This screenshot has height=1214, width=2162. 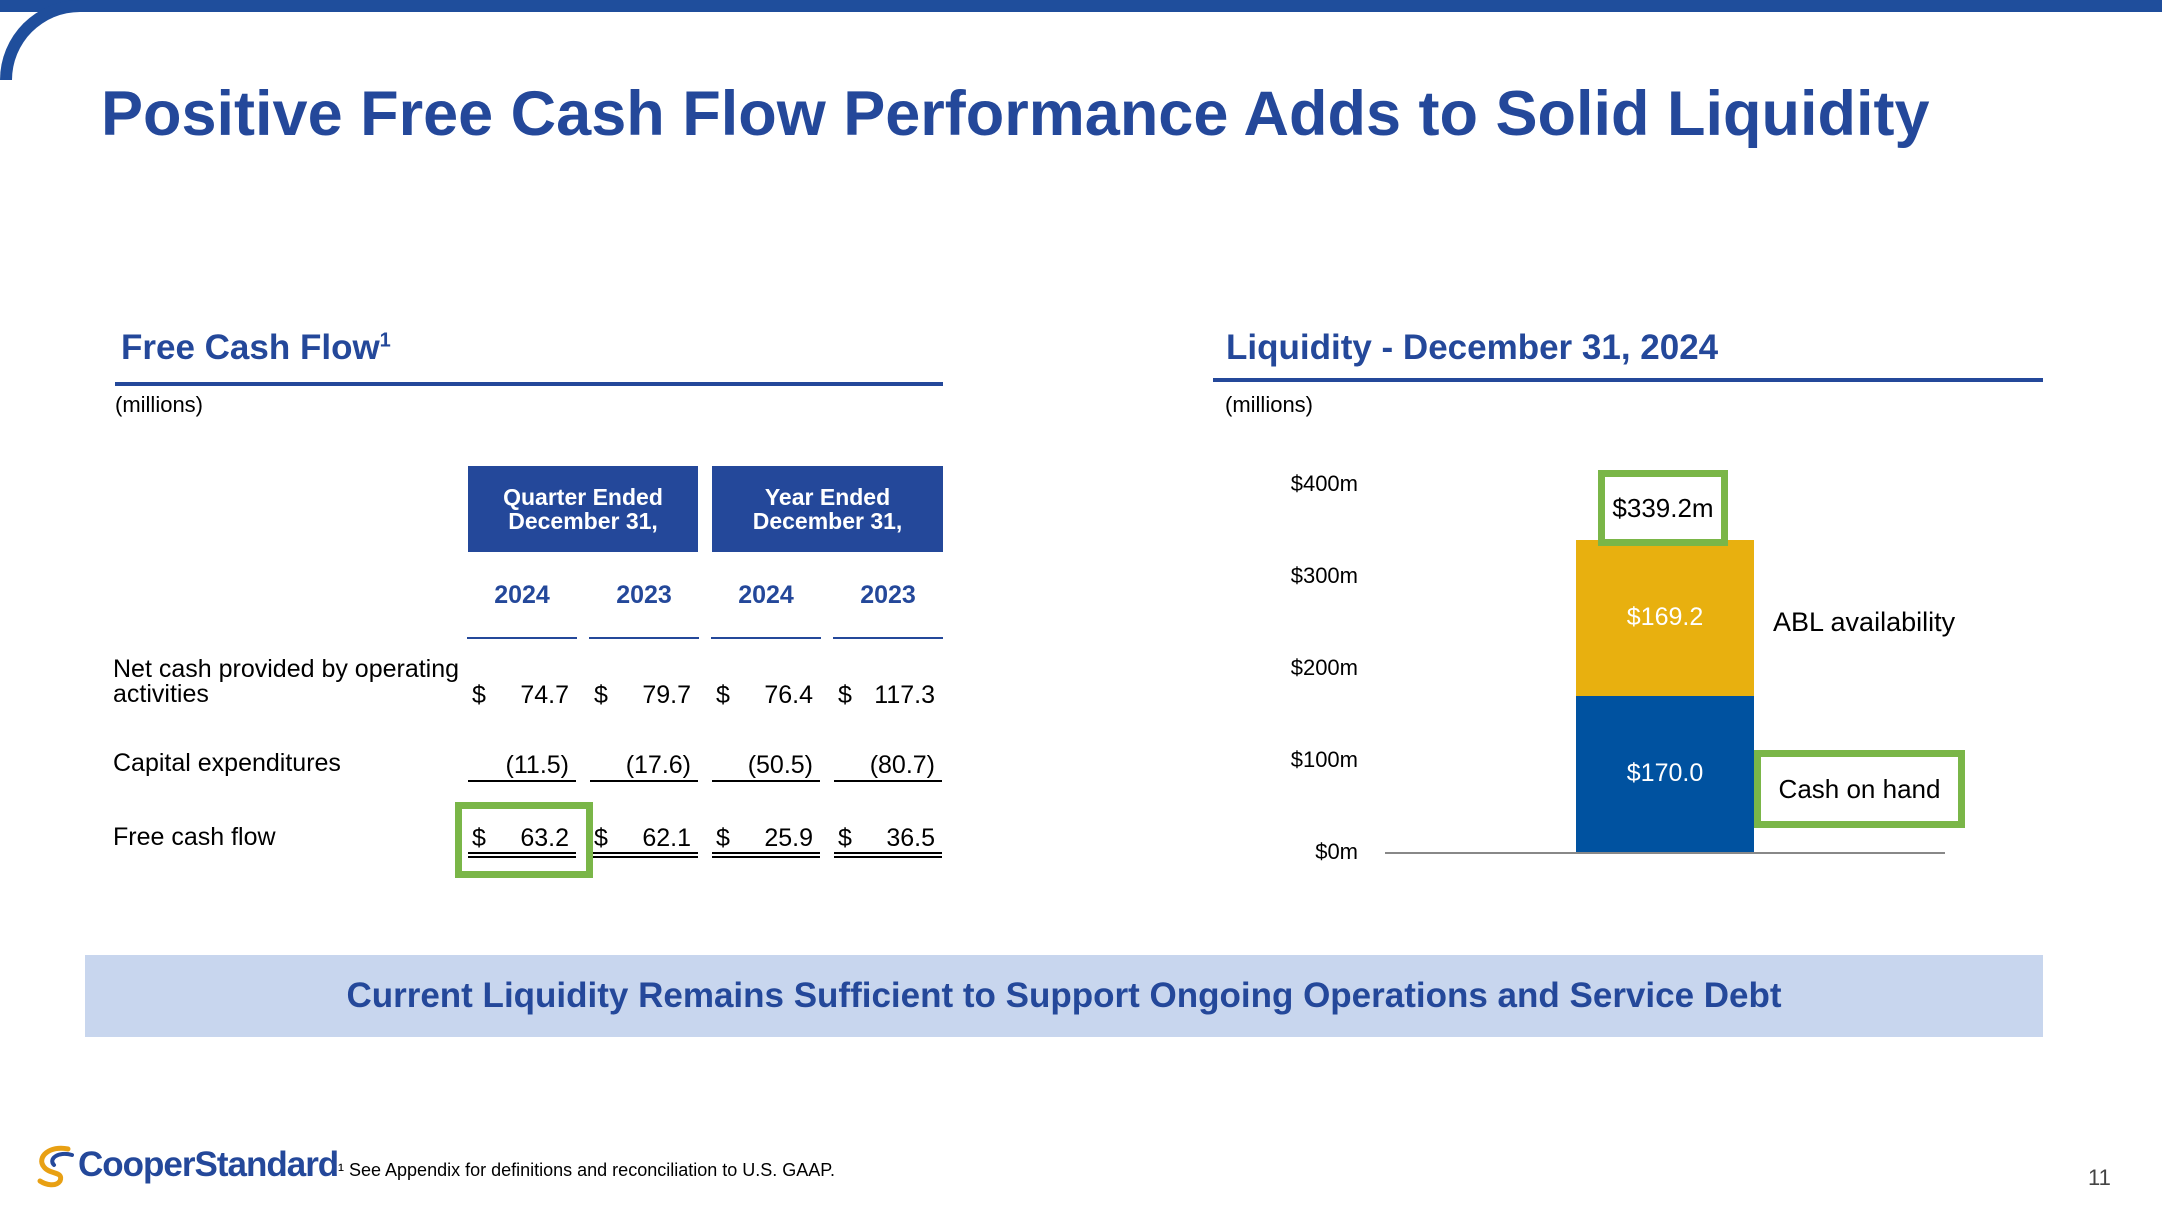 I want to click on bar-data-label: $170.0, so click(x=1665, y=773).